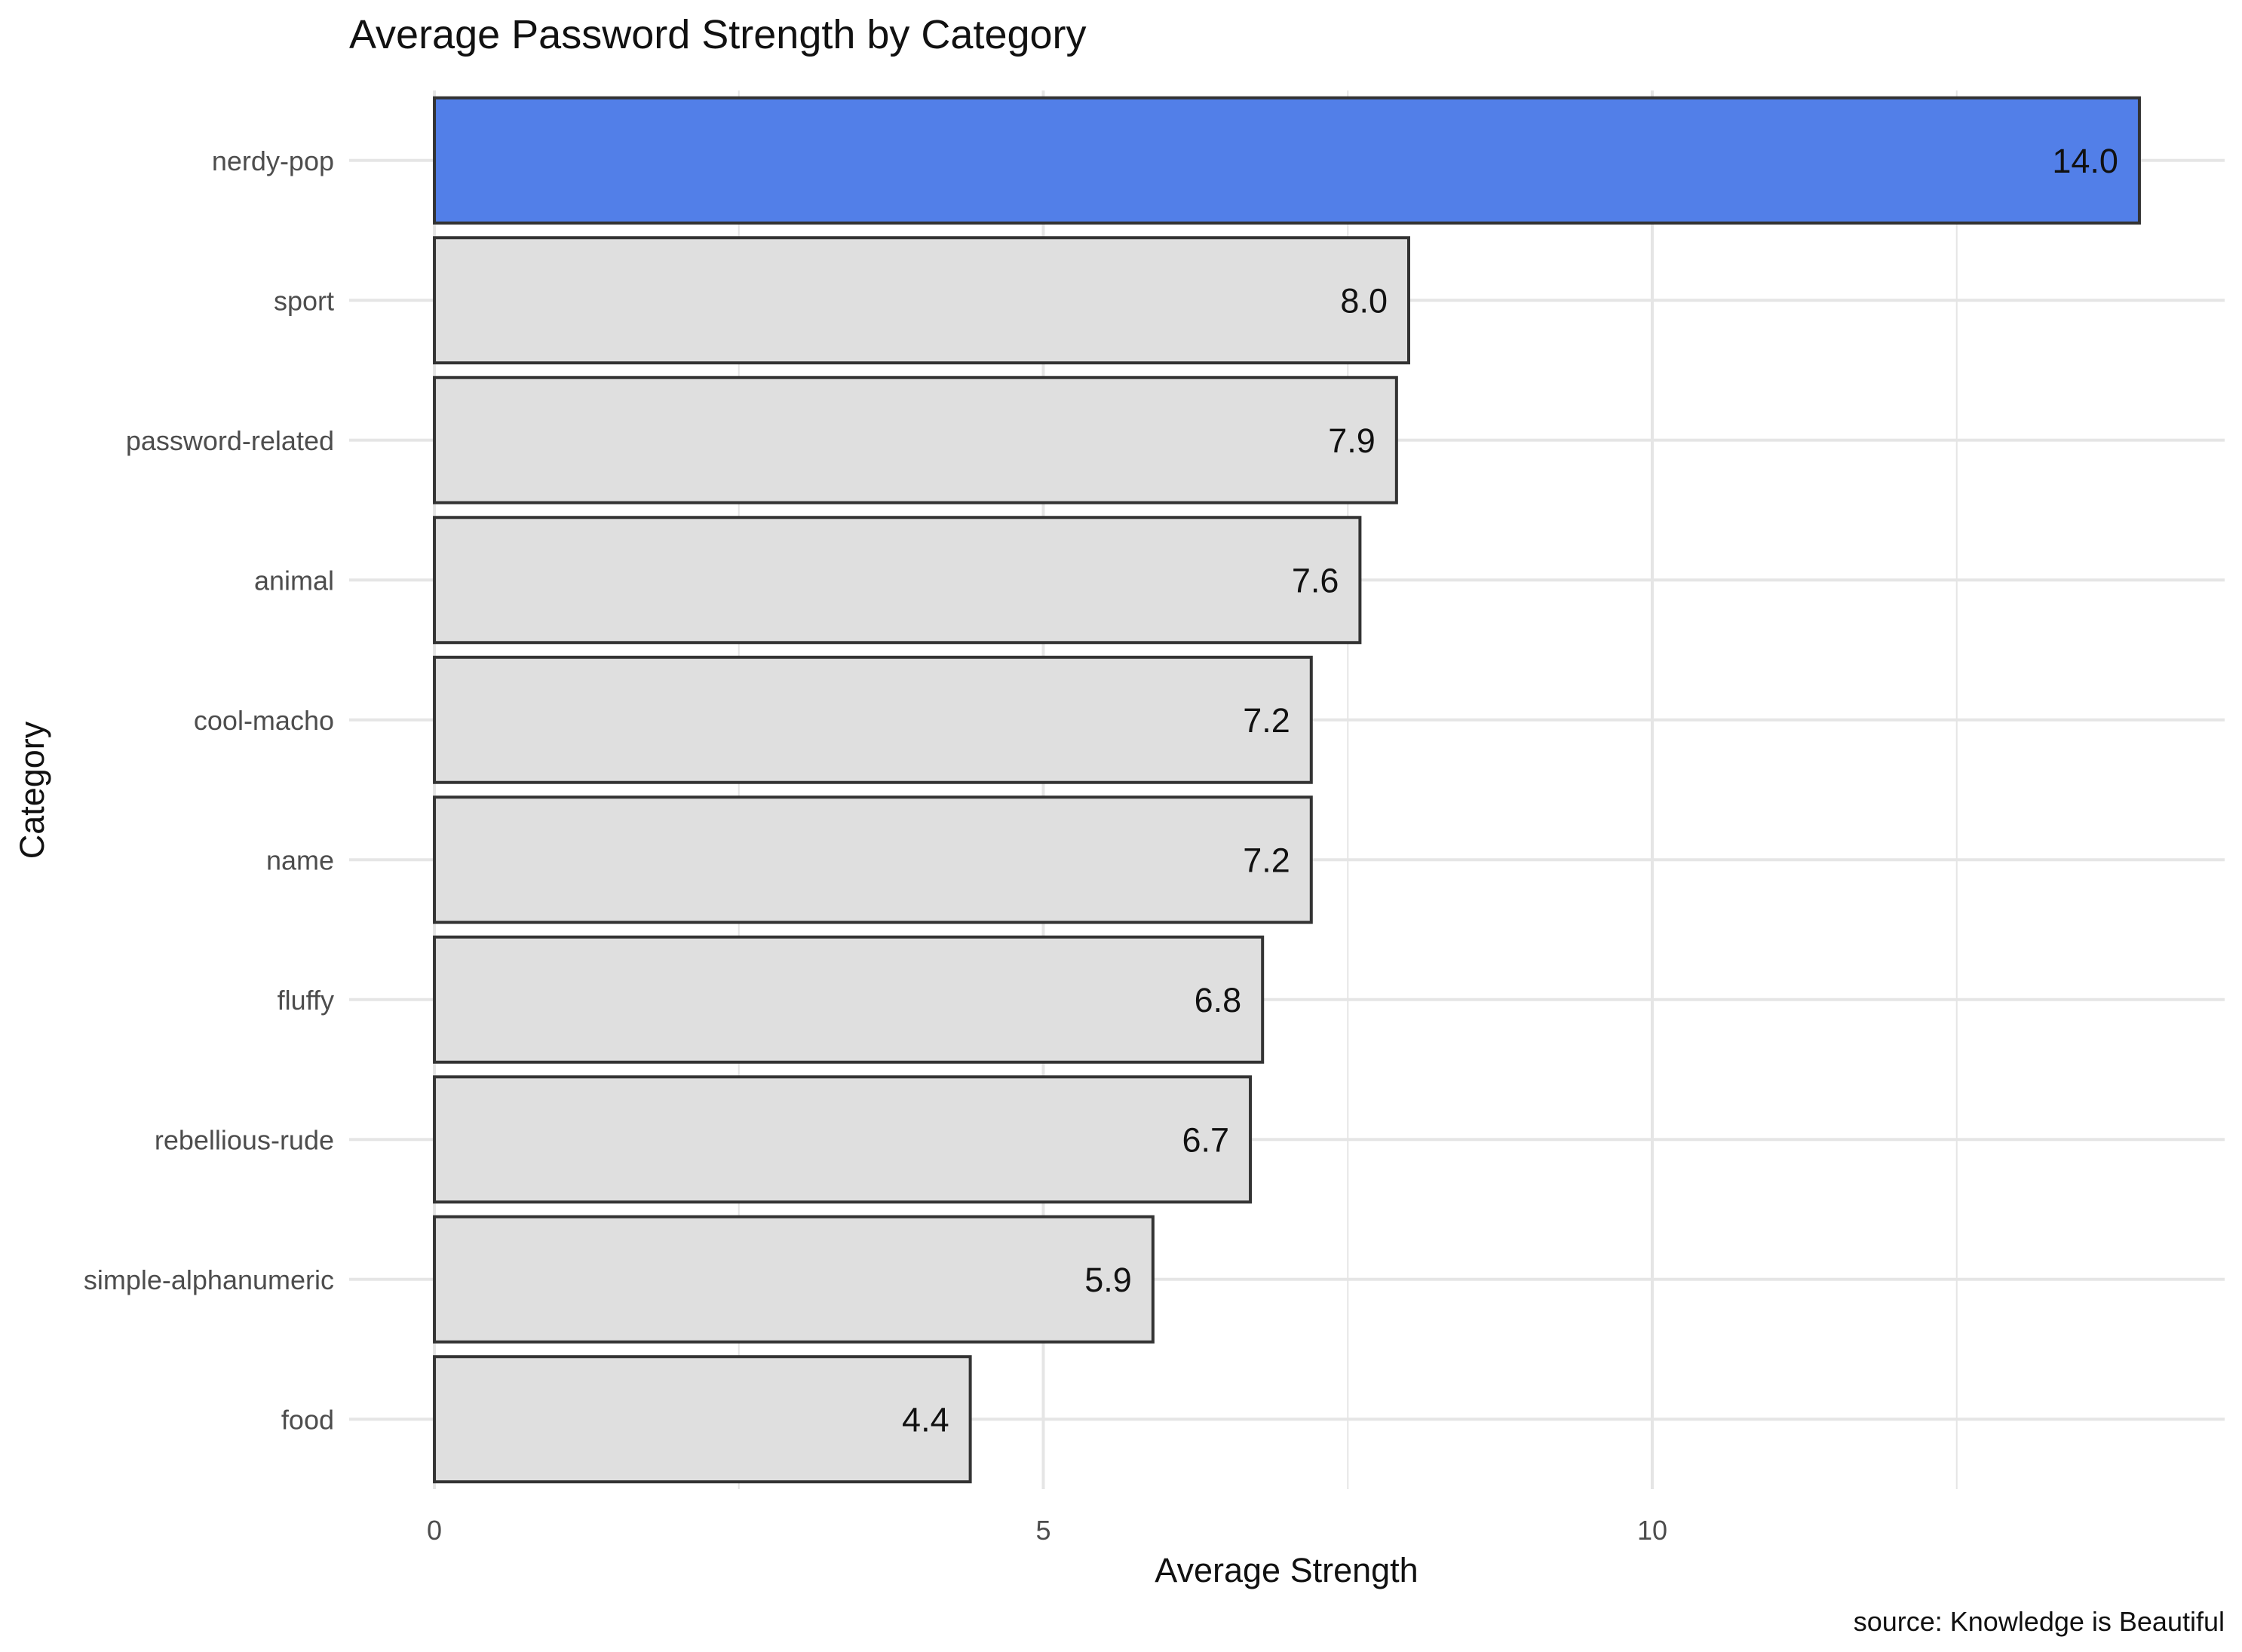 This screenshot has height=1652, width=2242. What do you see at coordinates (718, 34) in the screenshot?
I see `chart-title: Average Password Strength by Category` at bounding box center [718, 34].